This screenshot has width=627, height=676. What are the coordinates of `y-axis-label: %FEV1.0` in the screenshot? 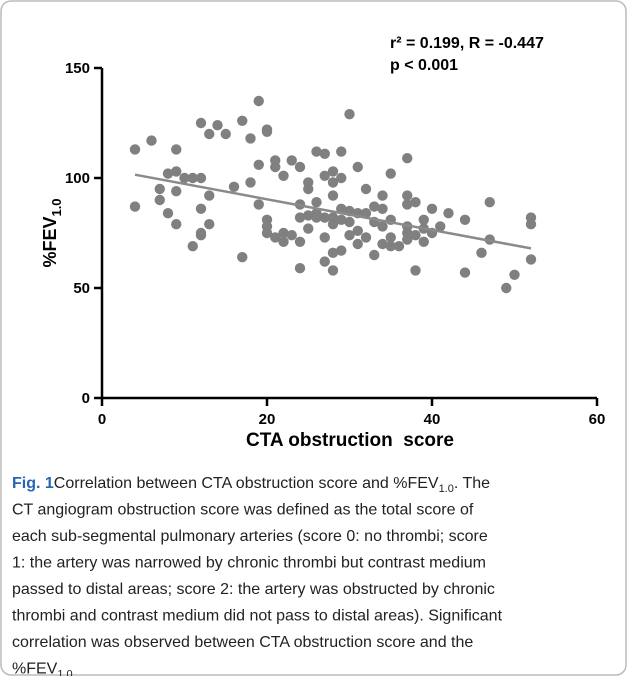 It's located at (52, 232).